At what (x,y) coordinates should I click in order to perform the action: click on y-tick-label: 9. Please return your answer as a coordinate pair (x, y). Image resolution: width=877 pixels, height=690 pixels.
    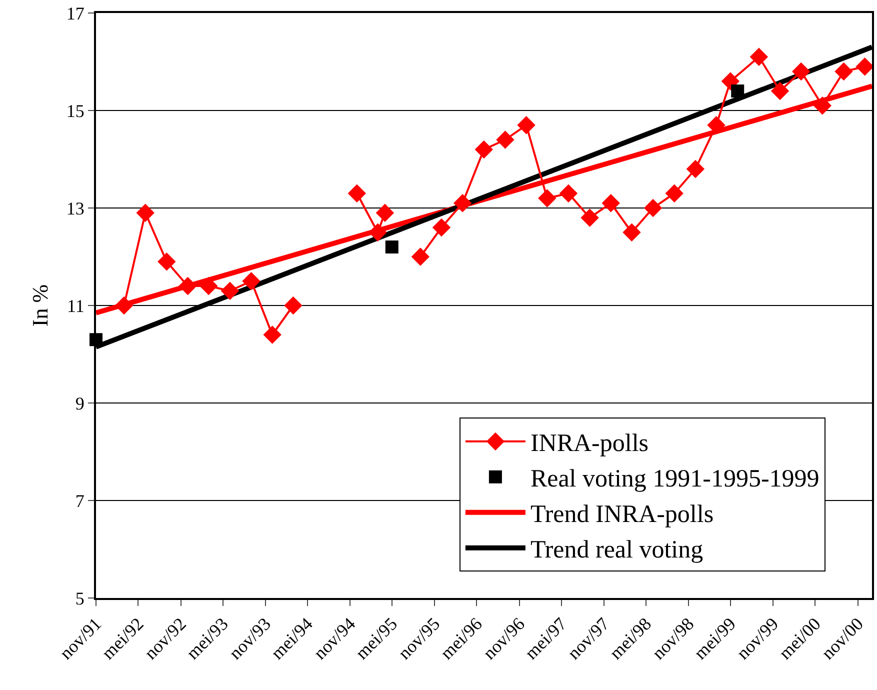
    Looking at the image, I should click on (79, 403).